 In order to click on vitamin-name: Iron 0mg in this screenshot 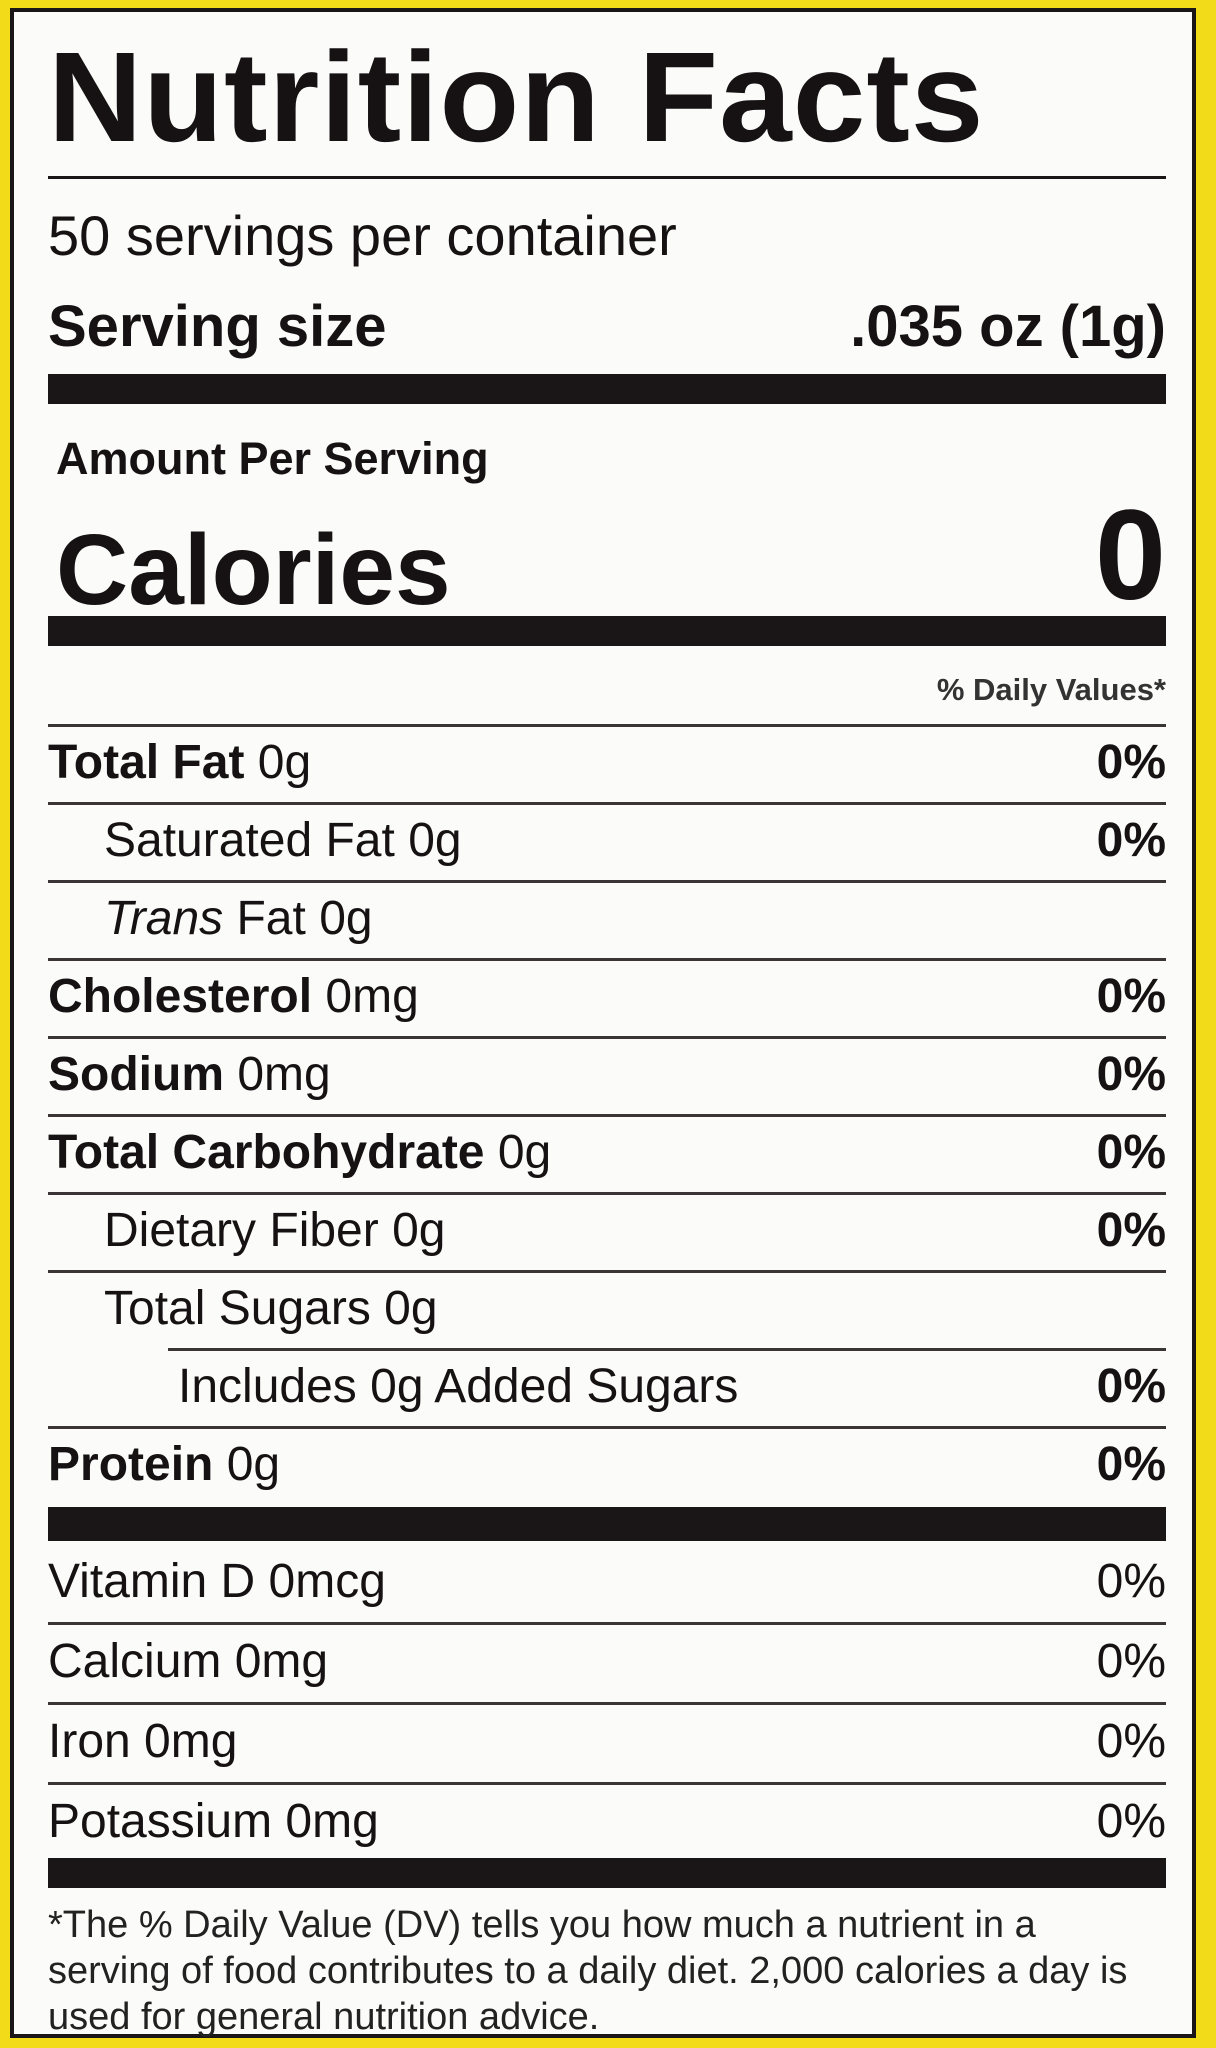, I will do `click(143, 1741)`.